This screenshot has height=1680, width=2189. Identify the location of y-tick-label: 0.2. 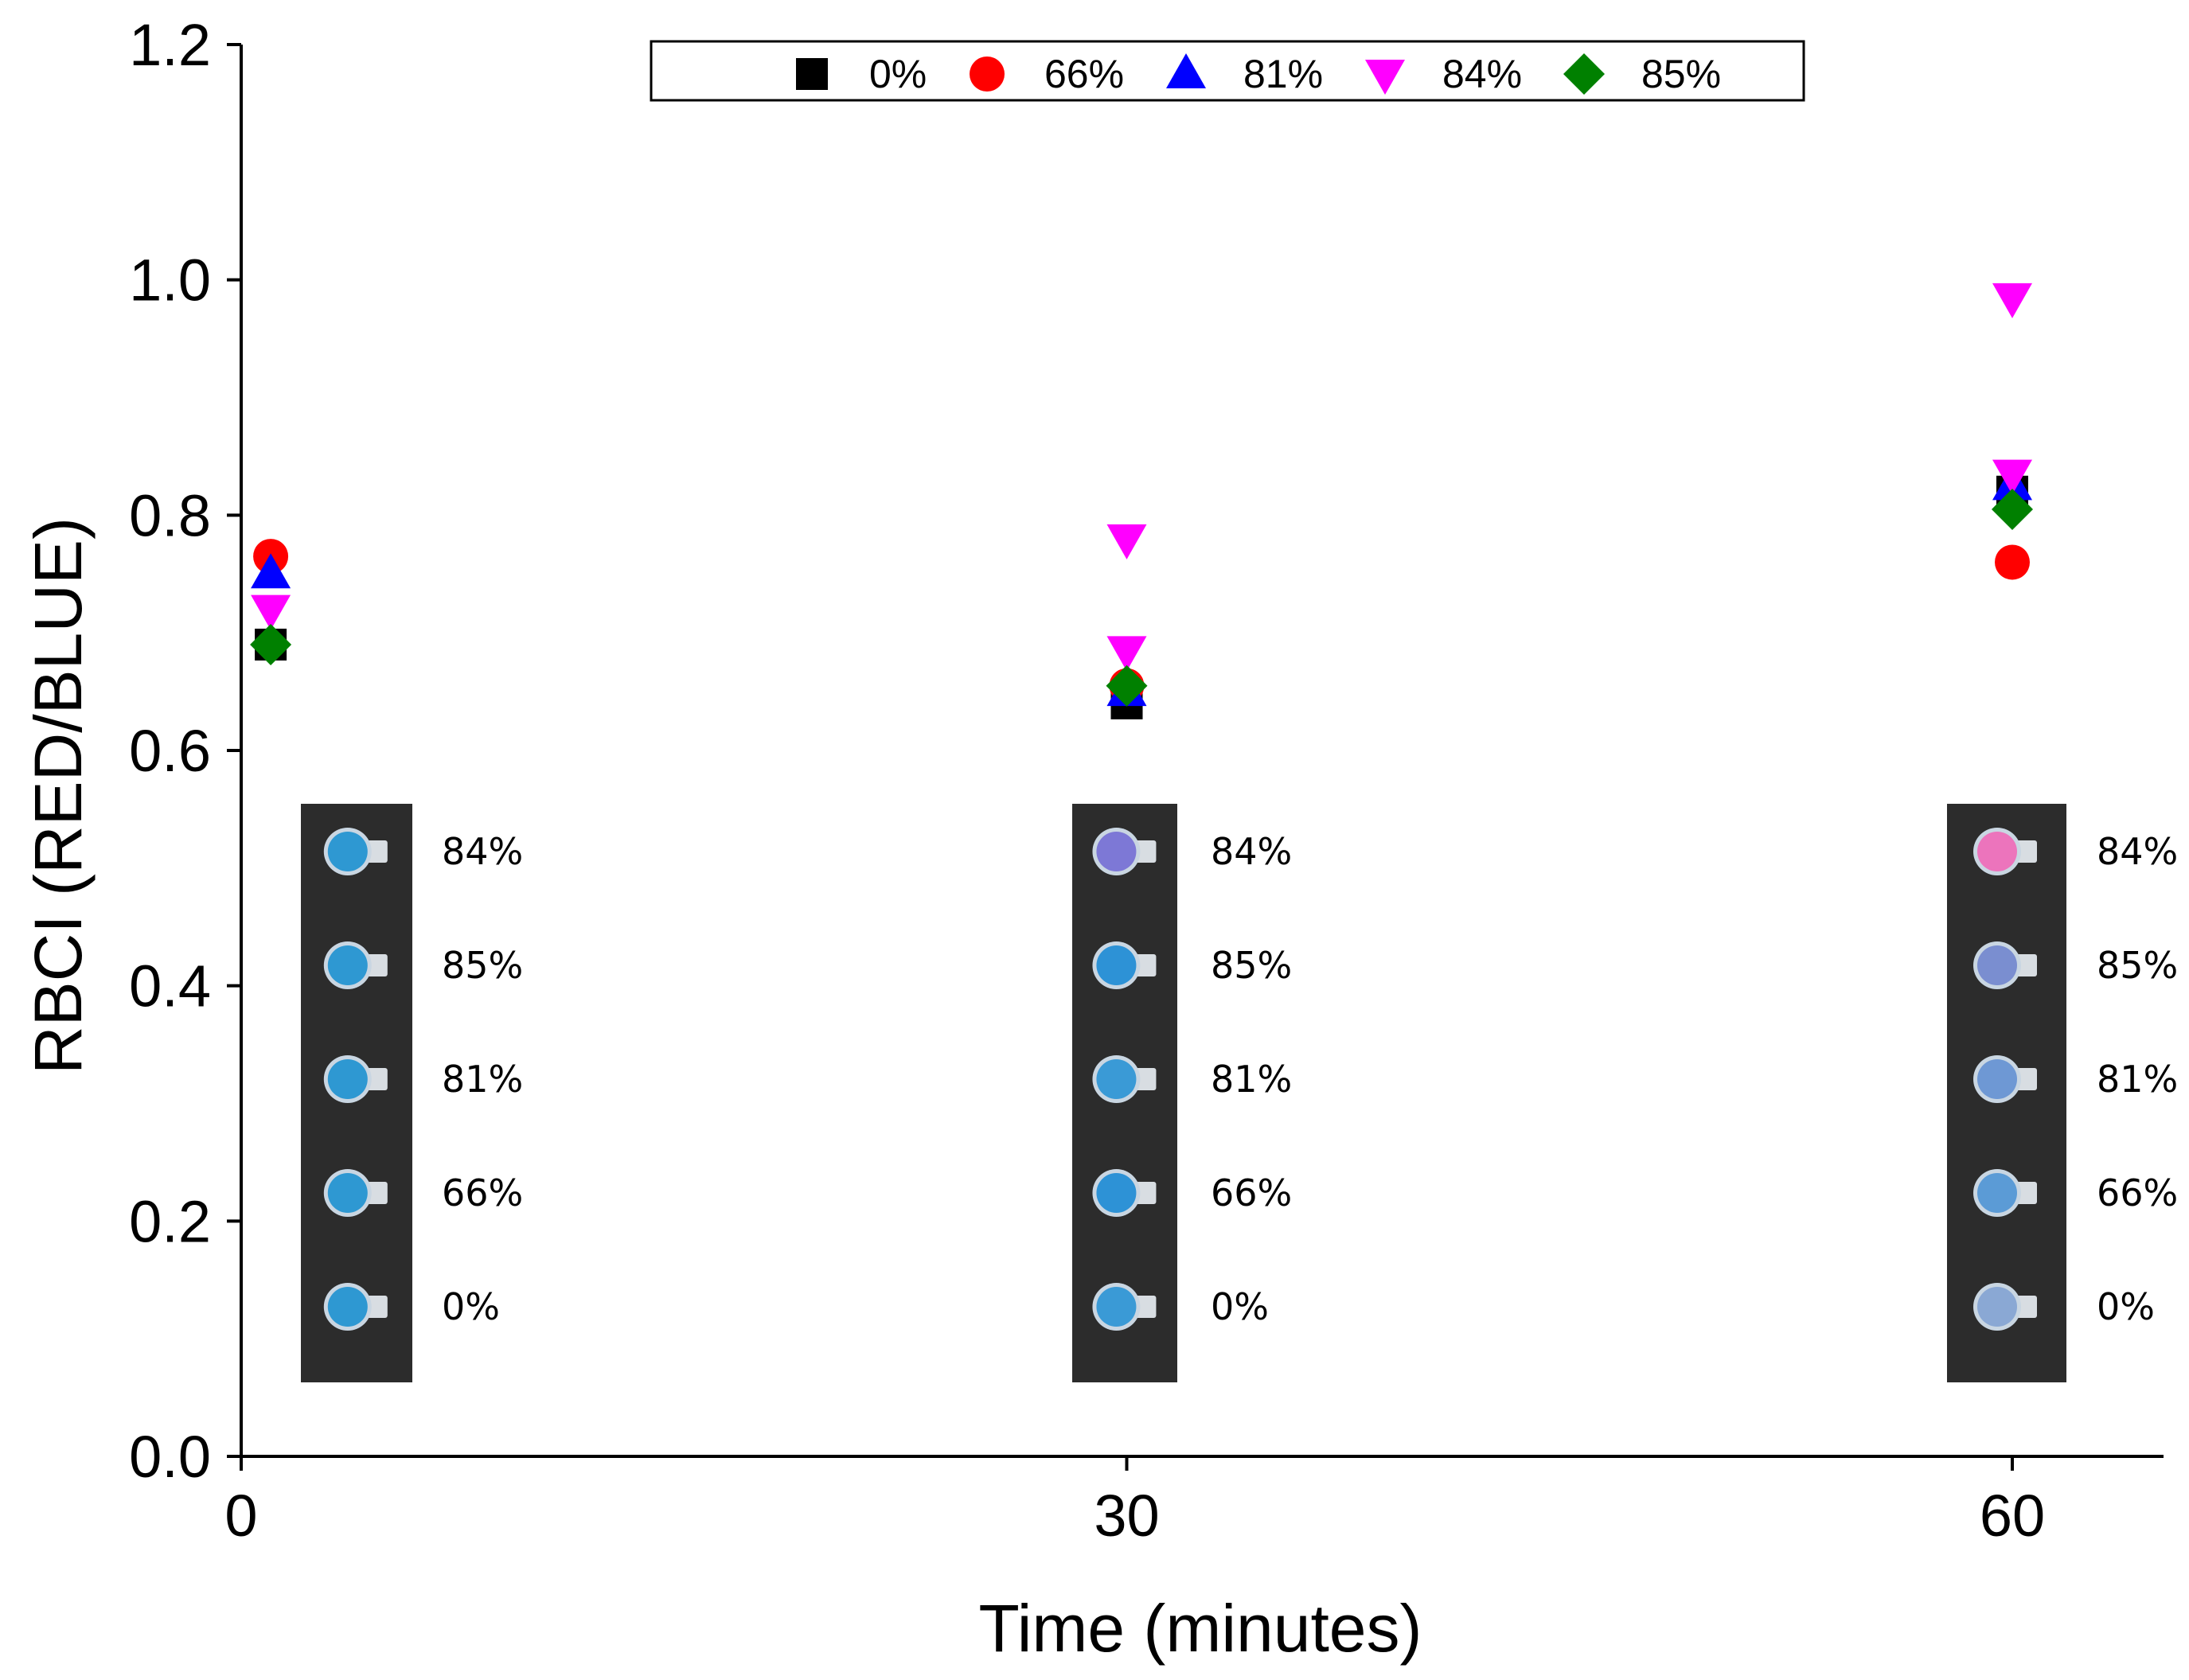
(170, 1221).